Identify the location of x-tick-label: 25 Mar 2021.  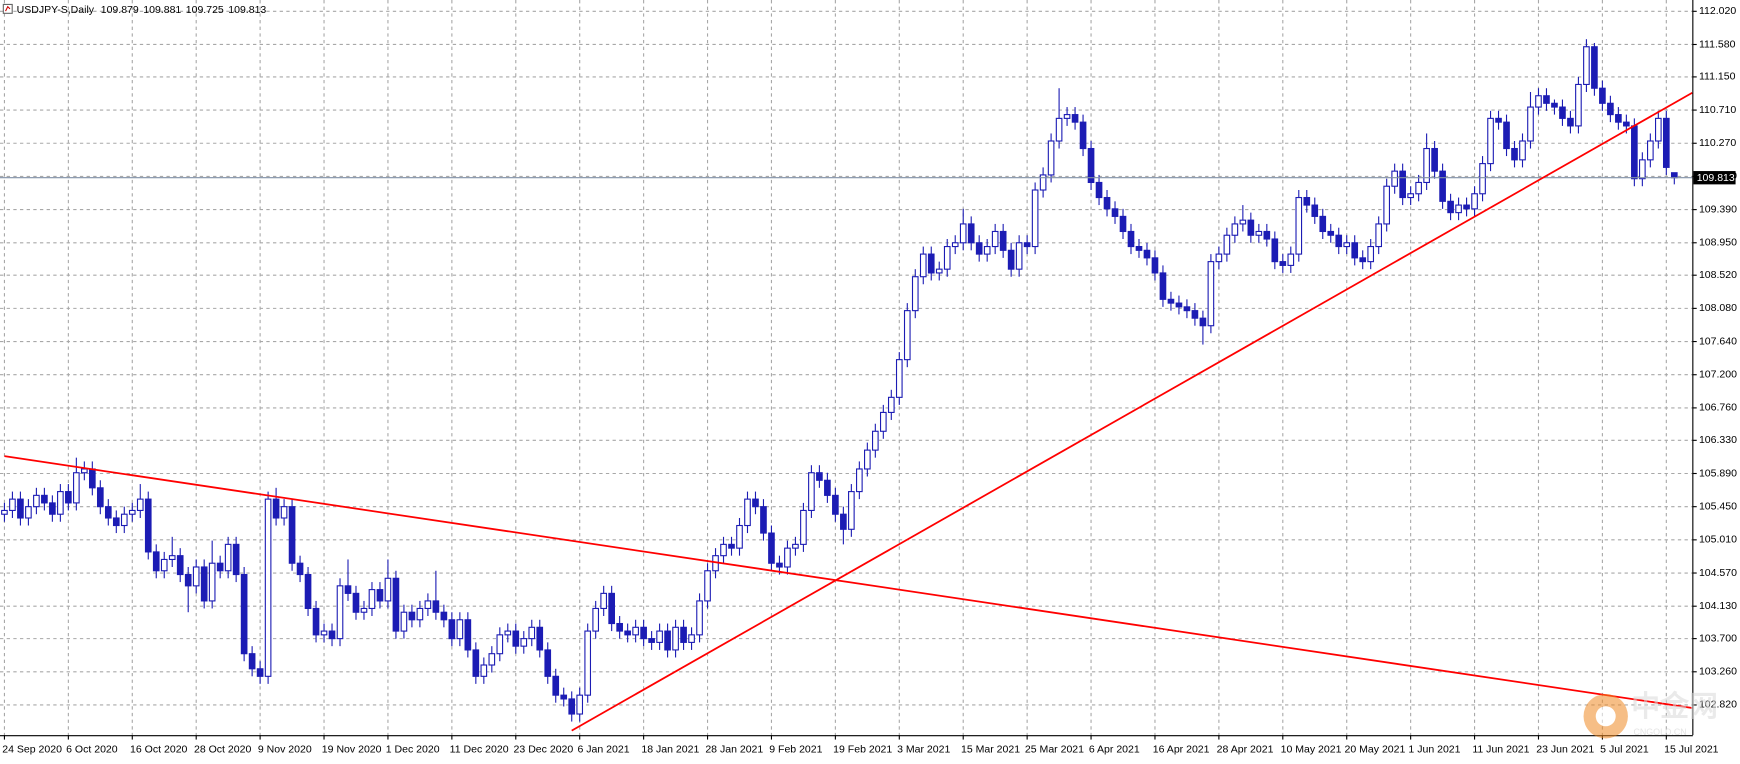
(1054, 749).